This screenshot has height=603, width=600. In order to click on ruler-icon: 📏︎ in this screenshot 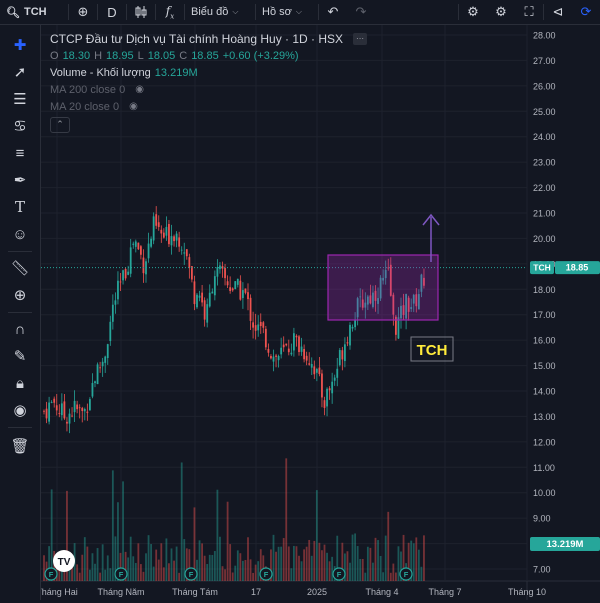, I will do `click(20, 268)`.